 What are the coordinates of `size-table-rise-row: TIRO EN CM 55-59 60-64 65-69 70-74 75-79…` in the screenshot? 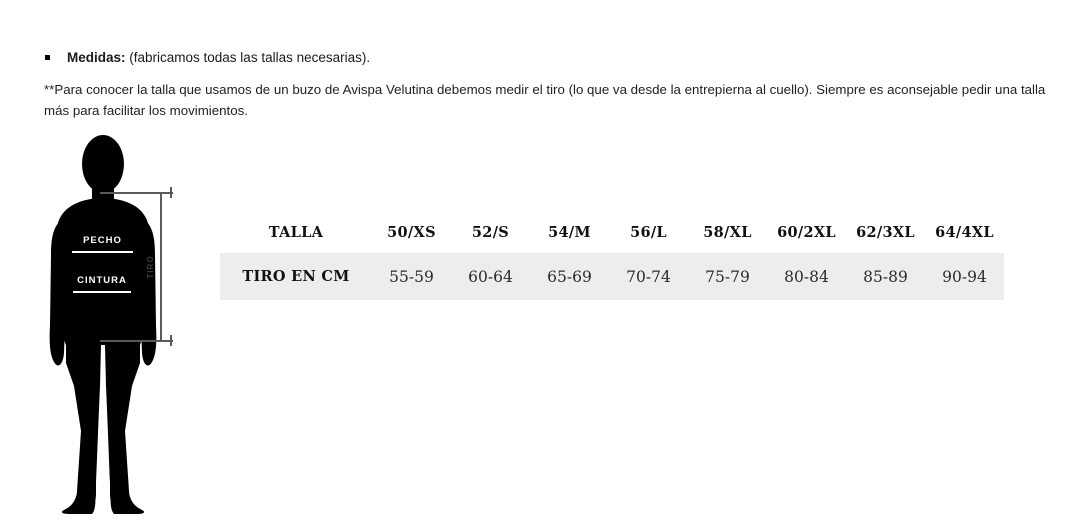 It's located at (612, 276).